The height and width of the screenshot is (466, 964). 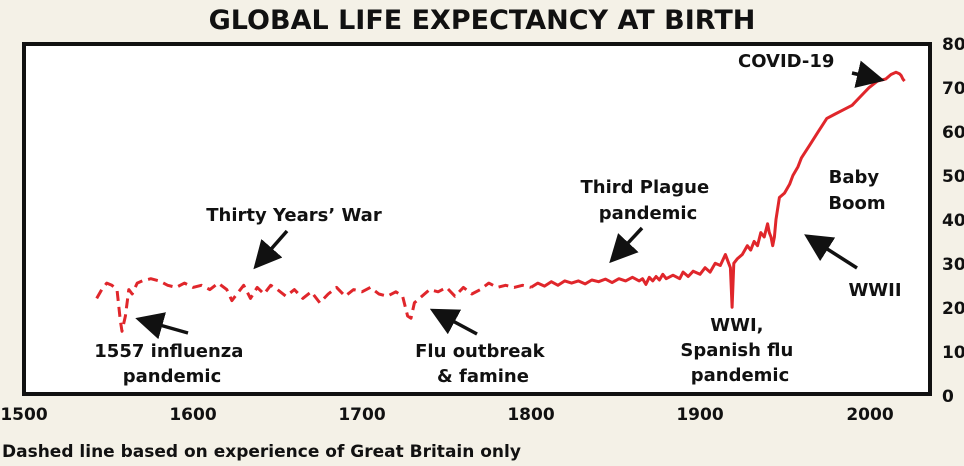 What do you see at coordinates (361, 415) in the screenshot?
I see `x-tick-label: 1700` at bounding box center [361, 415].